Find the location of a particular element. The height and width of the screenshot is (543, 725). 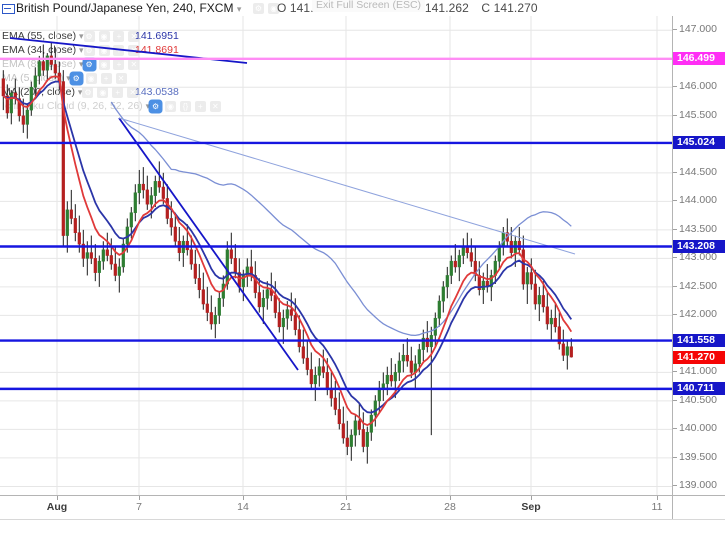

price-label-support: 140.711 is located at coordinates (699, 389).